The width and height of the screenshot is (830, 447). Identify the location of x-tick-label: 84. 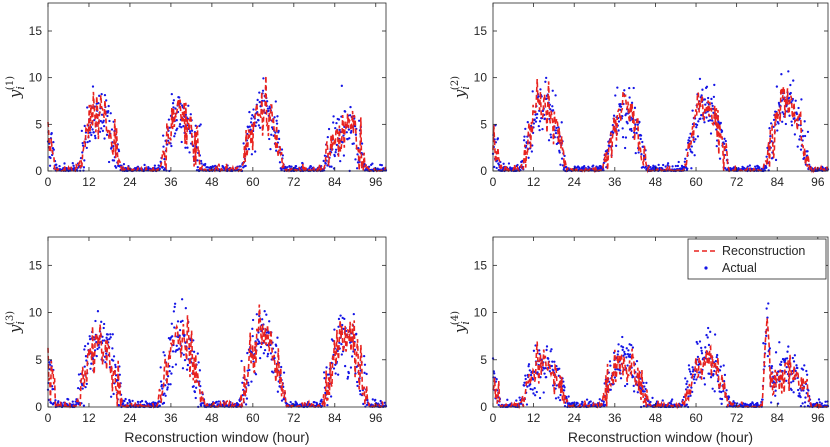
(335, 182).